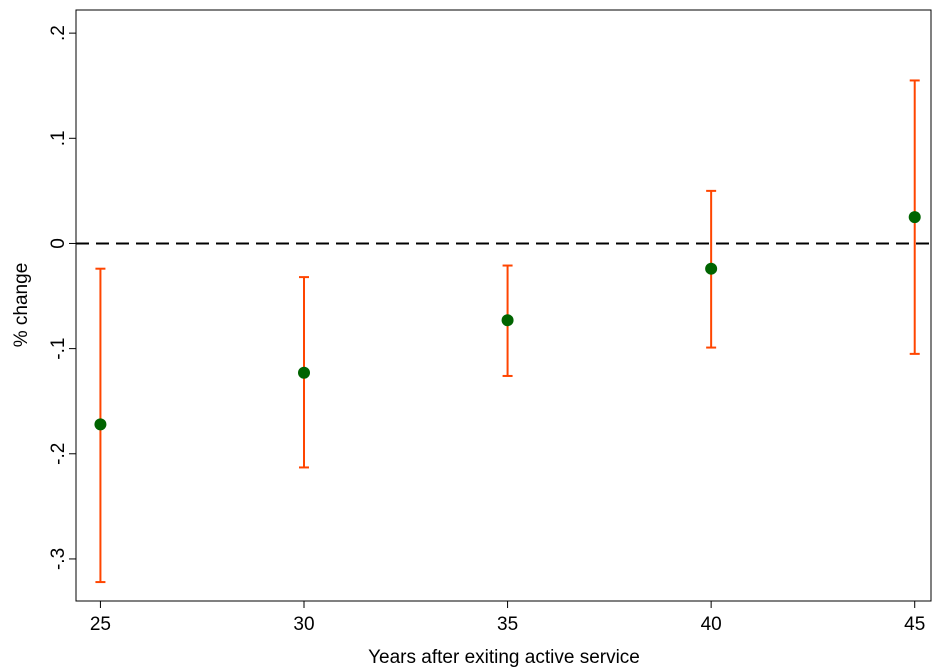  What do you see at coordinates (58, 349) in the screenshot?
I see `y-tick-label: -.1` at bounding box center [58, 349].